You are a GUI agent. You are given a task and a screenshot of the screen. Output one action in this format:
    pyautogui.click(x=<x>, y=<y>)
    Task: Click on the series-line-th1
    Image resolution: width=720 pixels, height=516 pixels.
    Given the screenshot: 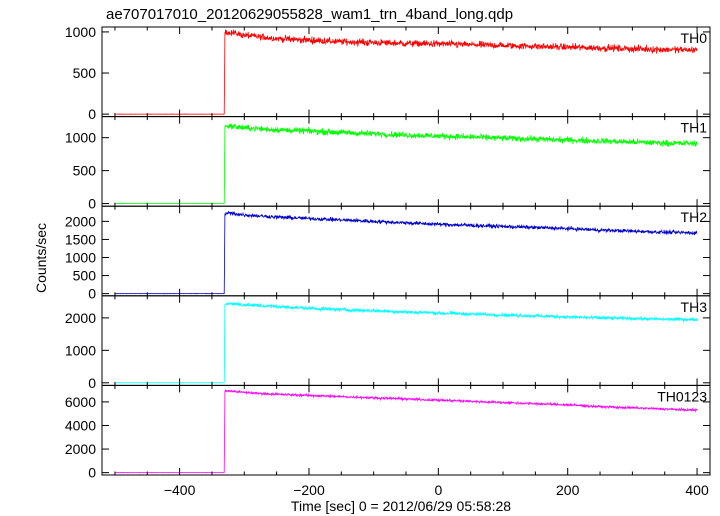 What is the action you would take?
    pyautogui.click(x=406, y=164)
    